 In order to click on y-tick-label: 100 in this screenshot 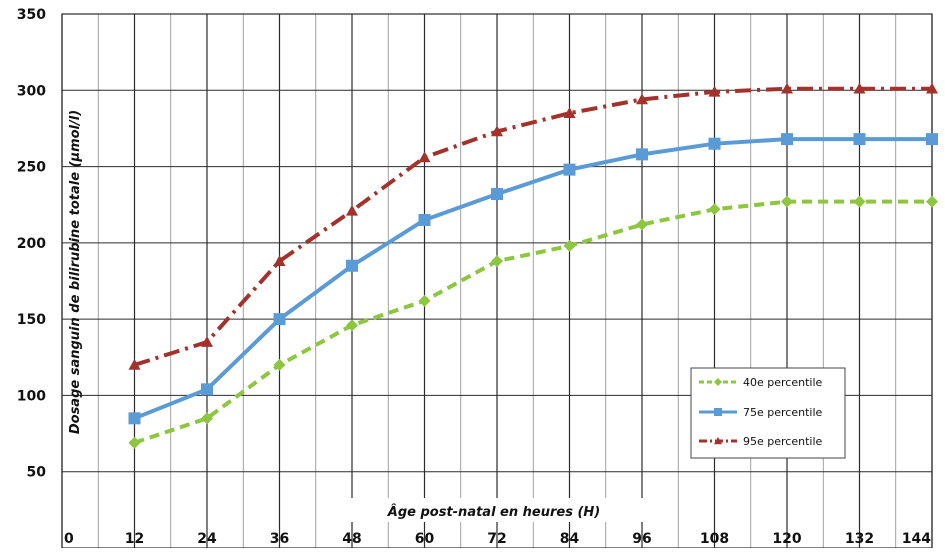, I will do `click(31, 396)`.